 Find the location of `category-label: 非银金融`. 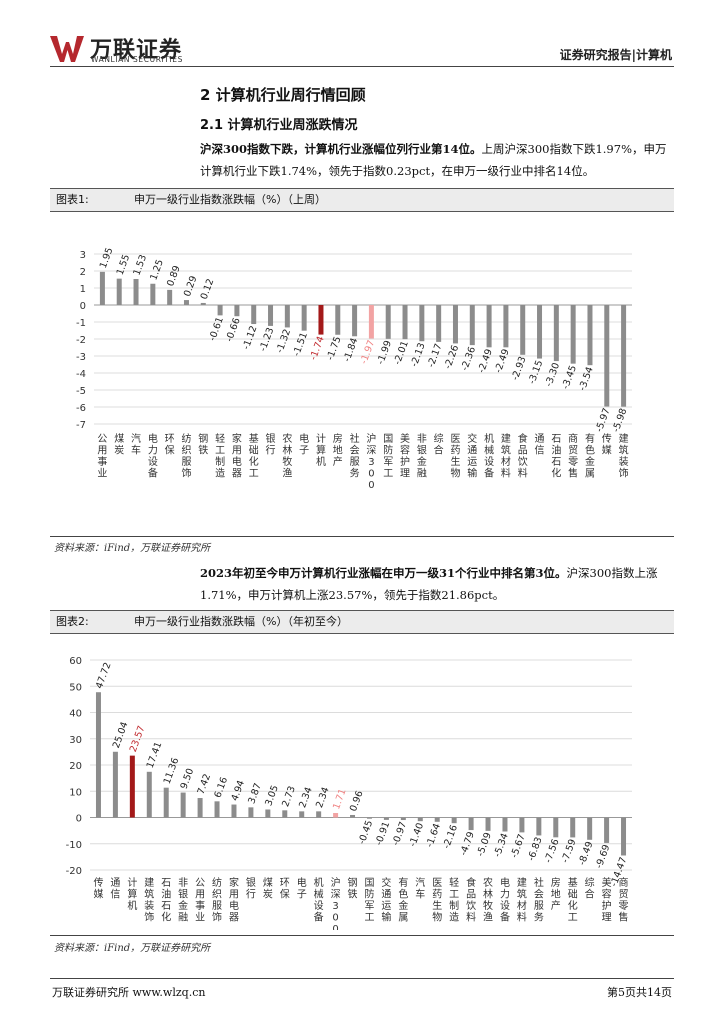

category-label: 非银金融 is located at coordinates (183, 900).